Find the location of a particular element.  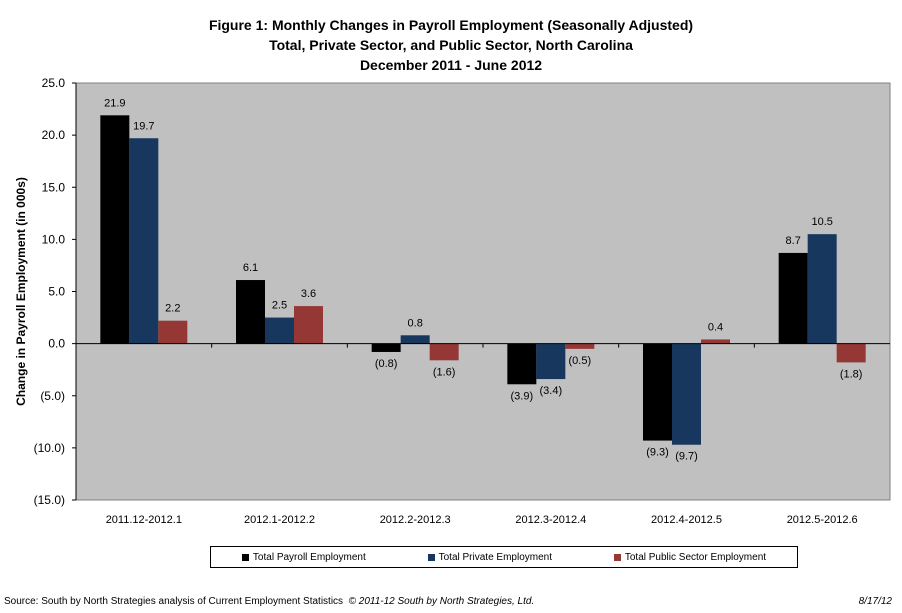

data-label: 8.7 is located at coordinates (793, 241).